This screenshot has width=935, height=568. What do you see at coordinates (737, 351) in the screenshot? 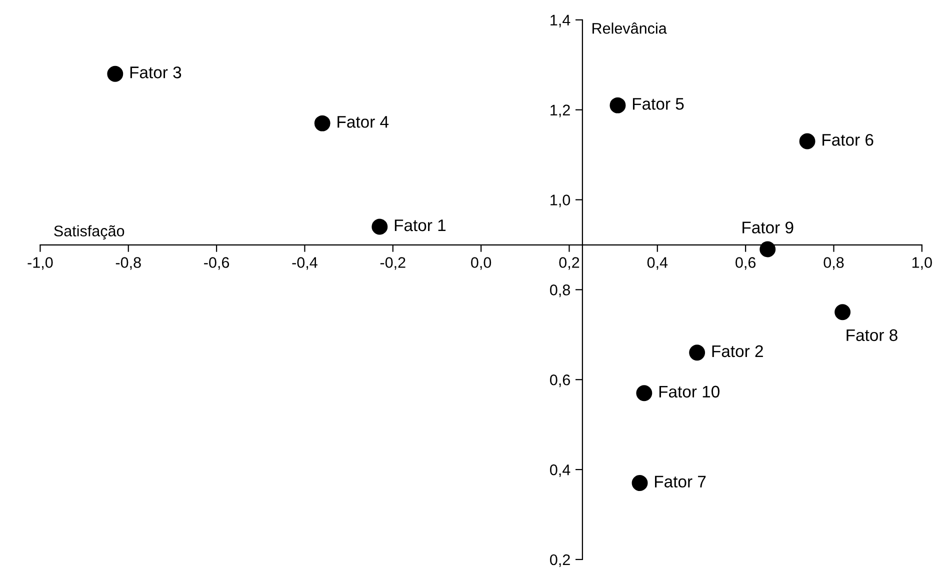
I see `annotation: Fator 2` at bounding box center [737, 351].